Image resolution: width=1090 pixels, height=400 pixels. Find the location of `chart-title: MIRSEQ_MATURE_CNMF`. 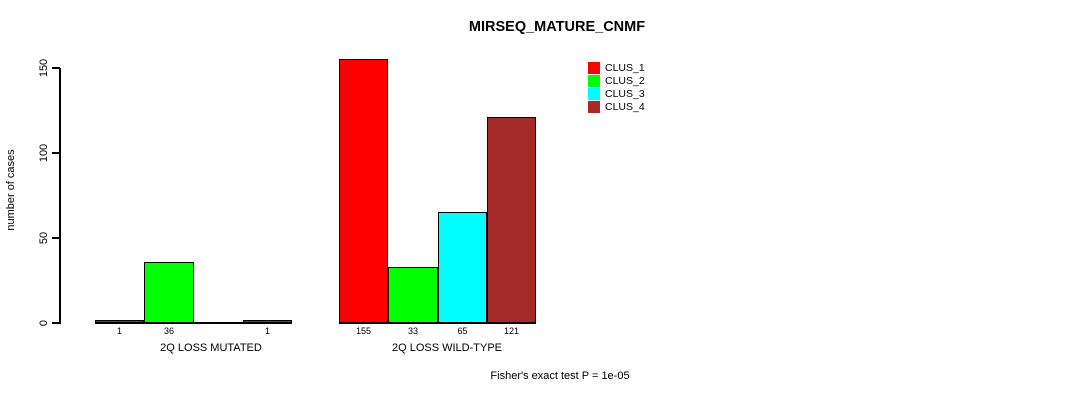

chart-title: MIRSEQ_MATURE_CNMF is located at coordinates (557, 27).